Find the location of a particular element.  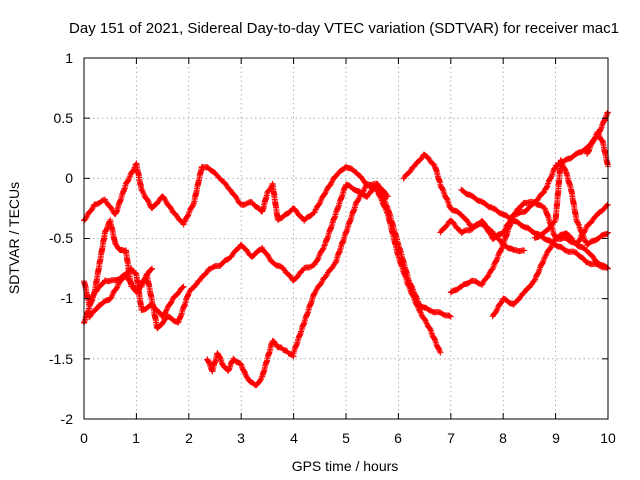

x-tick-label: 9 is located at coordinates (556, 438).